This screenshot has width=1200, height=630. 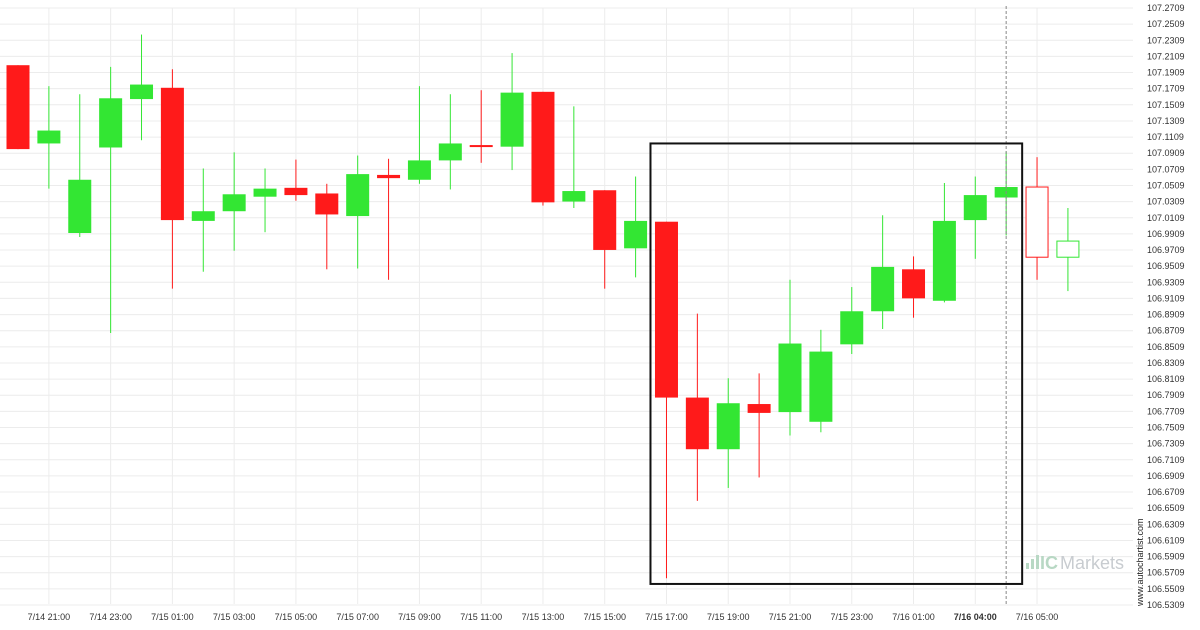 What do you see at coordinates (604, 617) in the screenshot?
I see `x-tick-label: 7/15 15:00` at bounding box center [604, 617].